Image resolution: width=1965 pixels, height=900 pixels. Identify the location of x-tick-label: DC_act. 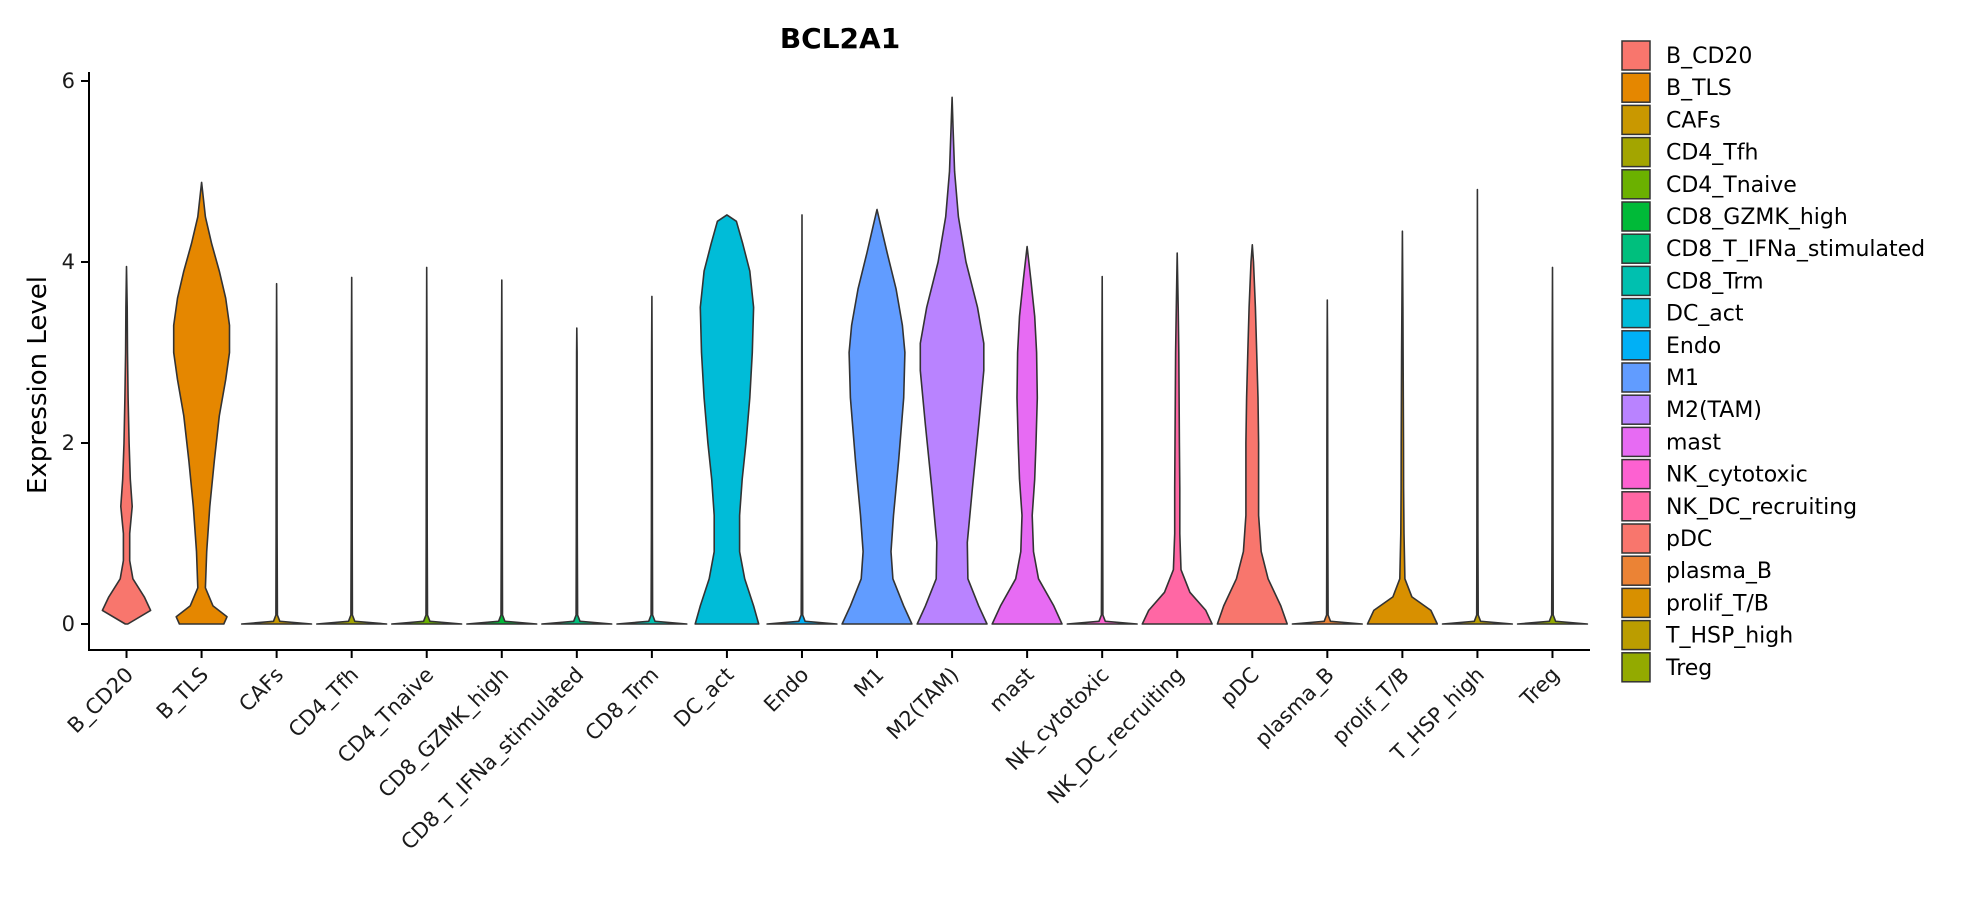
(704, 698).